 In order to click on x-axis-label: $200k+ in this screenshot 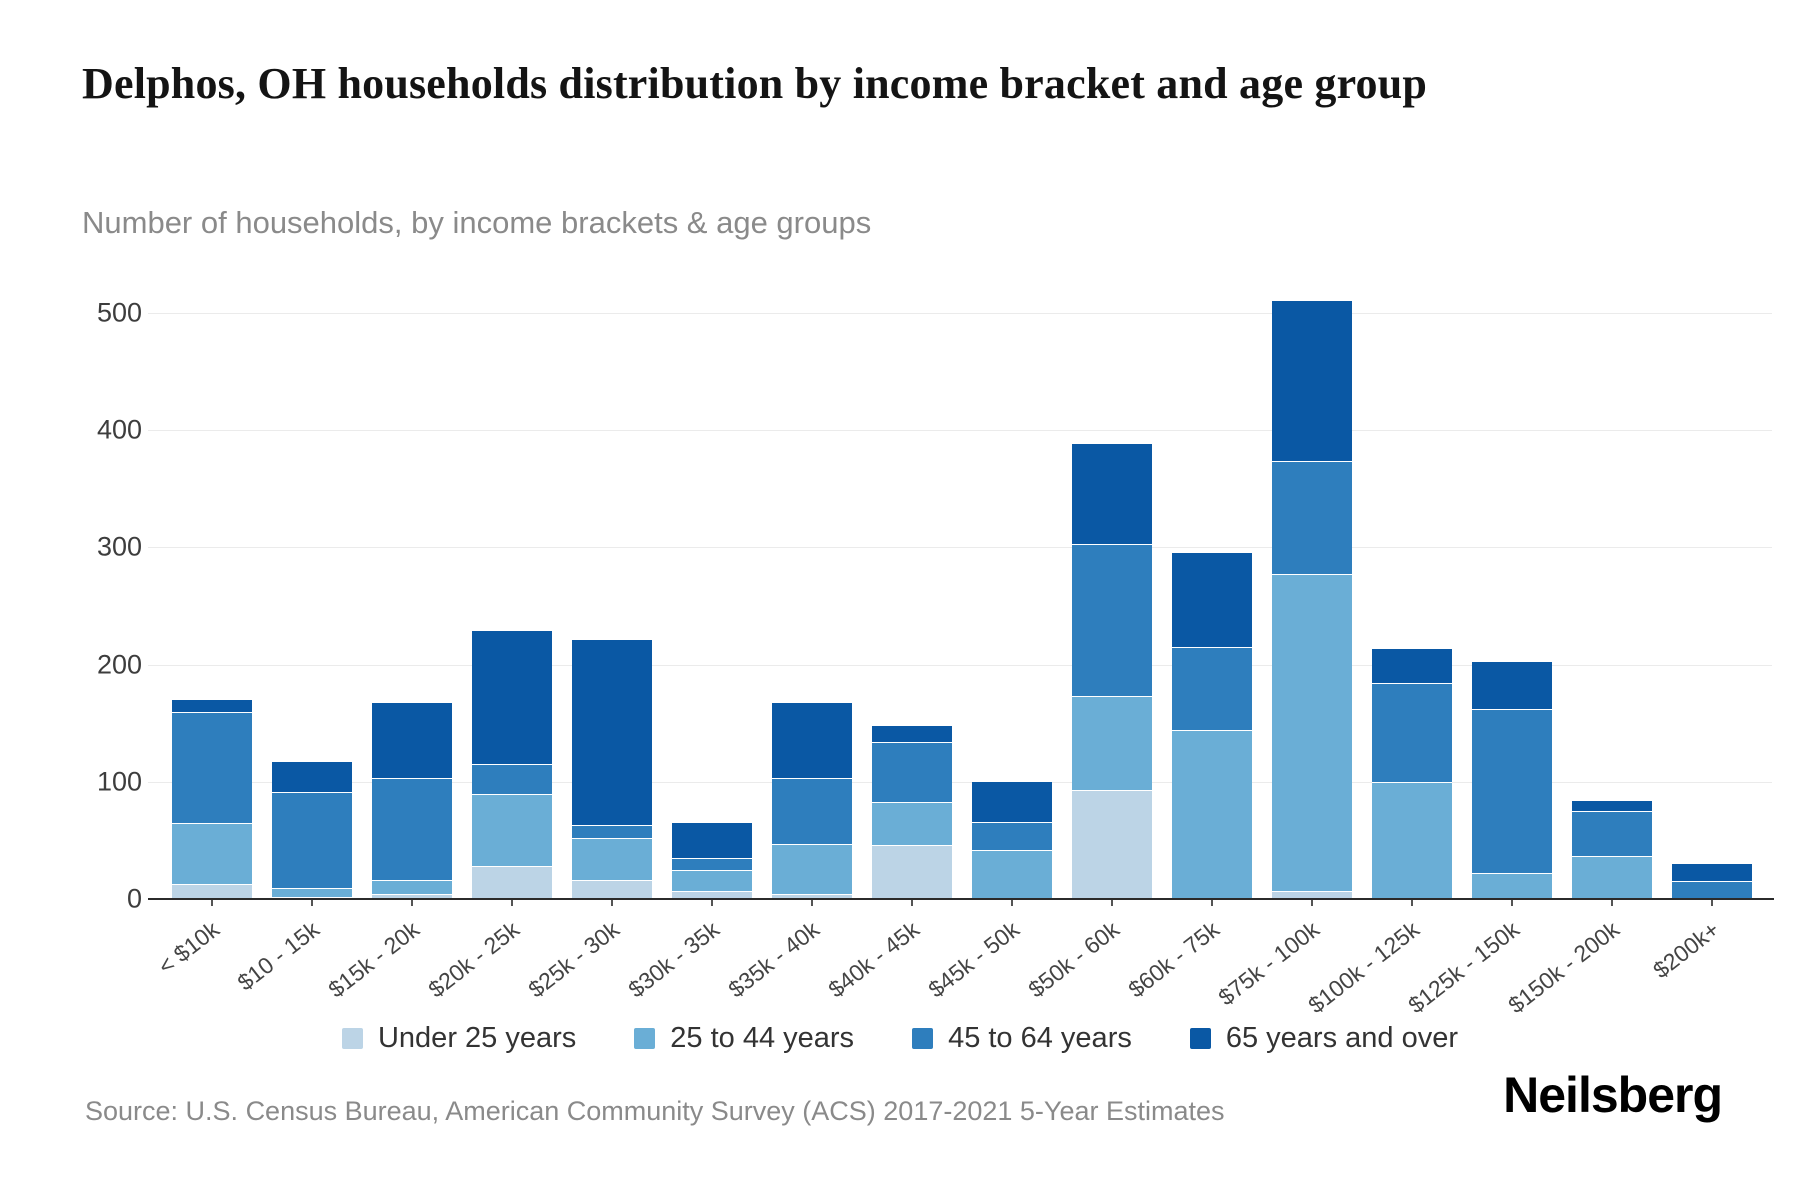, I will do `click(1686, 950)`.